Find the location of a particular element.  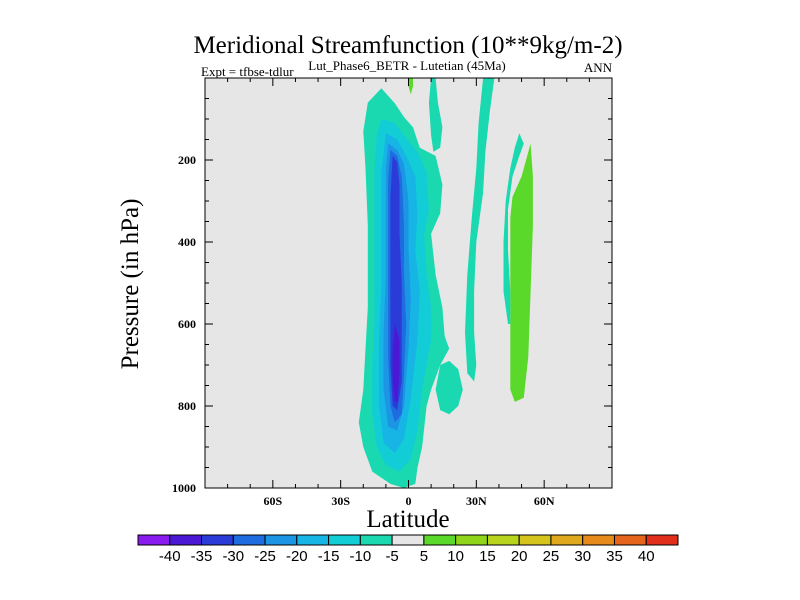

contour-region-positive-strip-top is located at coordinates (410, 86).